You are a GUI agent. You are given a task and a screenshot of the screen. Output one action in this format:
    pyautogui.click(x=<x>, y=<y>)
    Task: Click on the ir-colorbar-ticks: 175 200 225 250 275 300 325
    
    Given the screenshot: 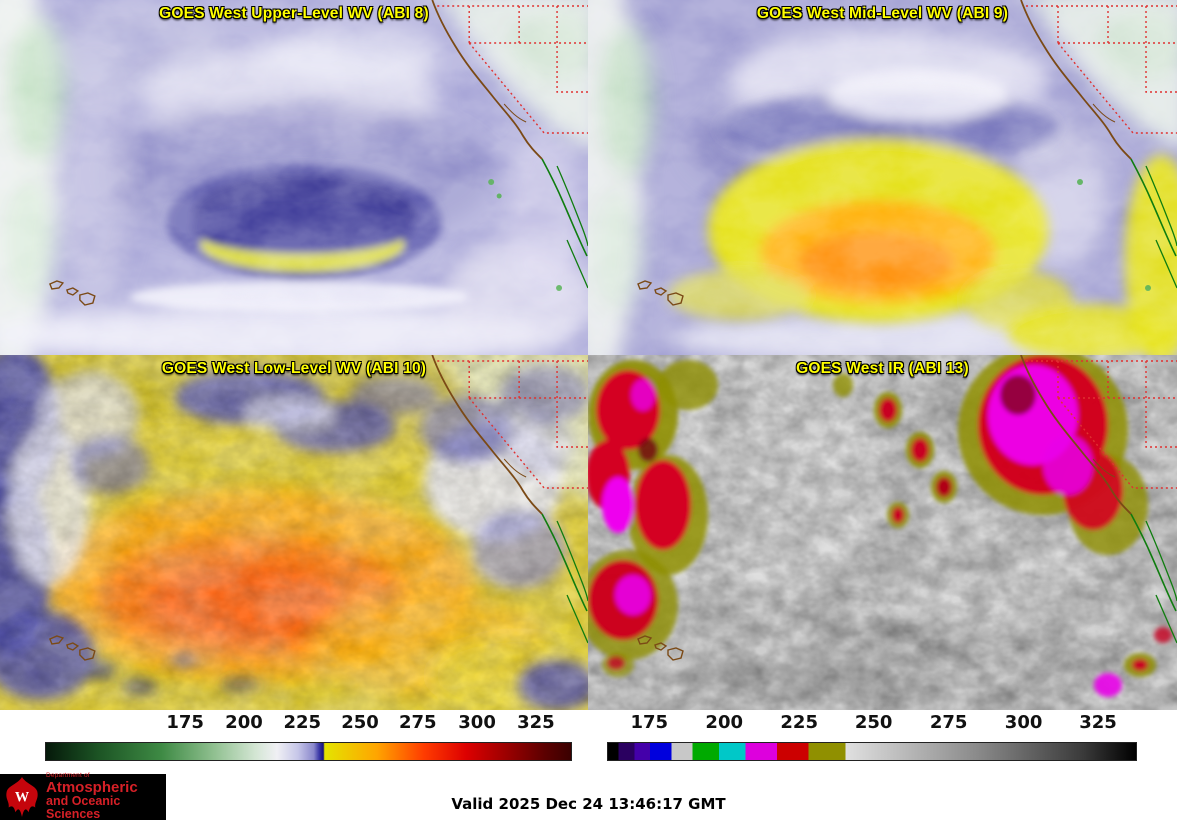 What is the action you would take?
    pyautogui.click(x=871, y=725)
    